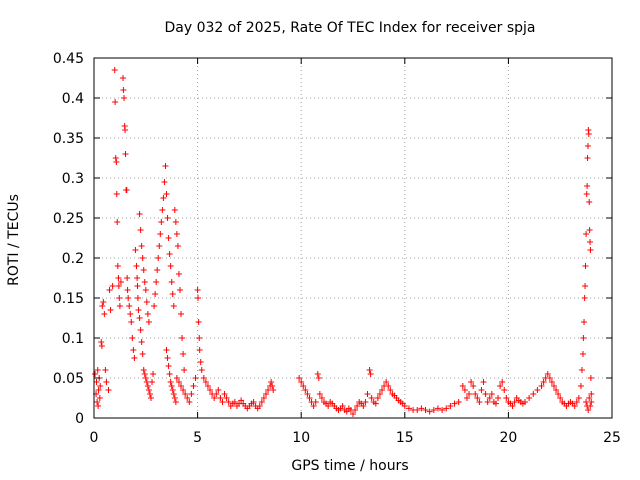  What do you see at coordinates (197, 438) in the screenshot?
I see `x-tick-label: 5` at bounding box center [197, 438].